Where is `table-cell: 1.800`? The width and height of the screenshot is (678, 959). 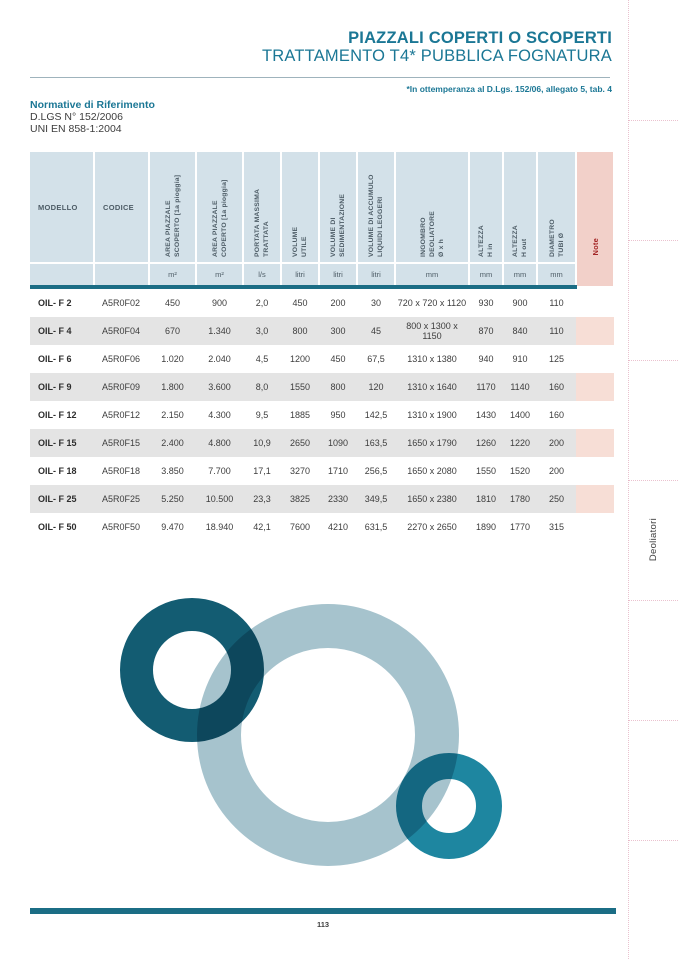
table-cell: 1.800 is located at coordinates (172, 387).